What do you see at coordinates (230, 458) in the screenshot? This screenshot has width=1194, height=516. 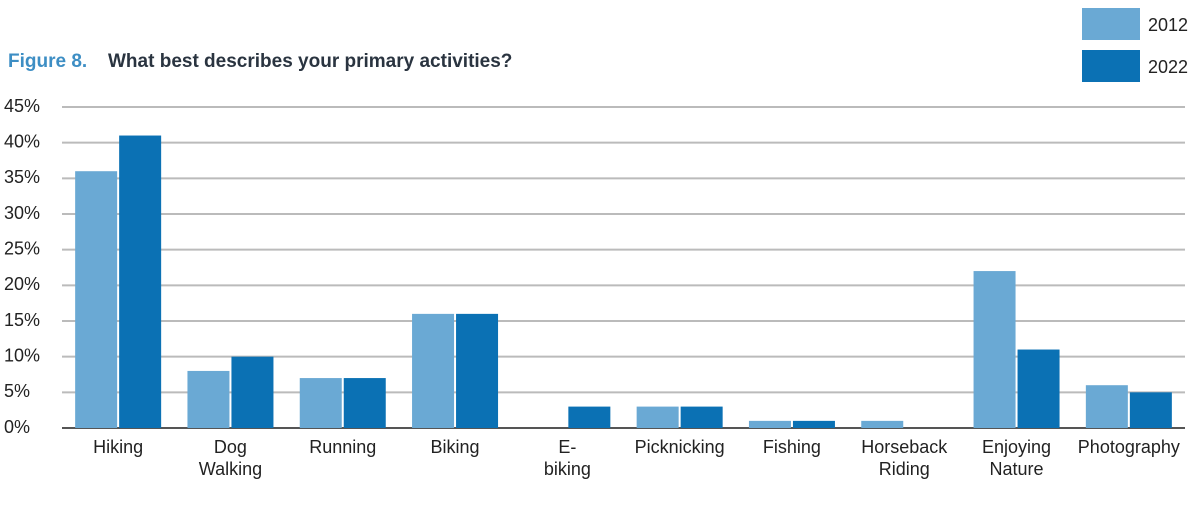 I see `x-tick-label: Dog Walking` at bounding box center [230, 458].